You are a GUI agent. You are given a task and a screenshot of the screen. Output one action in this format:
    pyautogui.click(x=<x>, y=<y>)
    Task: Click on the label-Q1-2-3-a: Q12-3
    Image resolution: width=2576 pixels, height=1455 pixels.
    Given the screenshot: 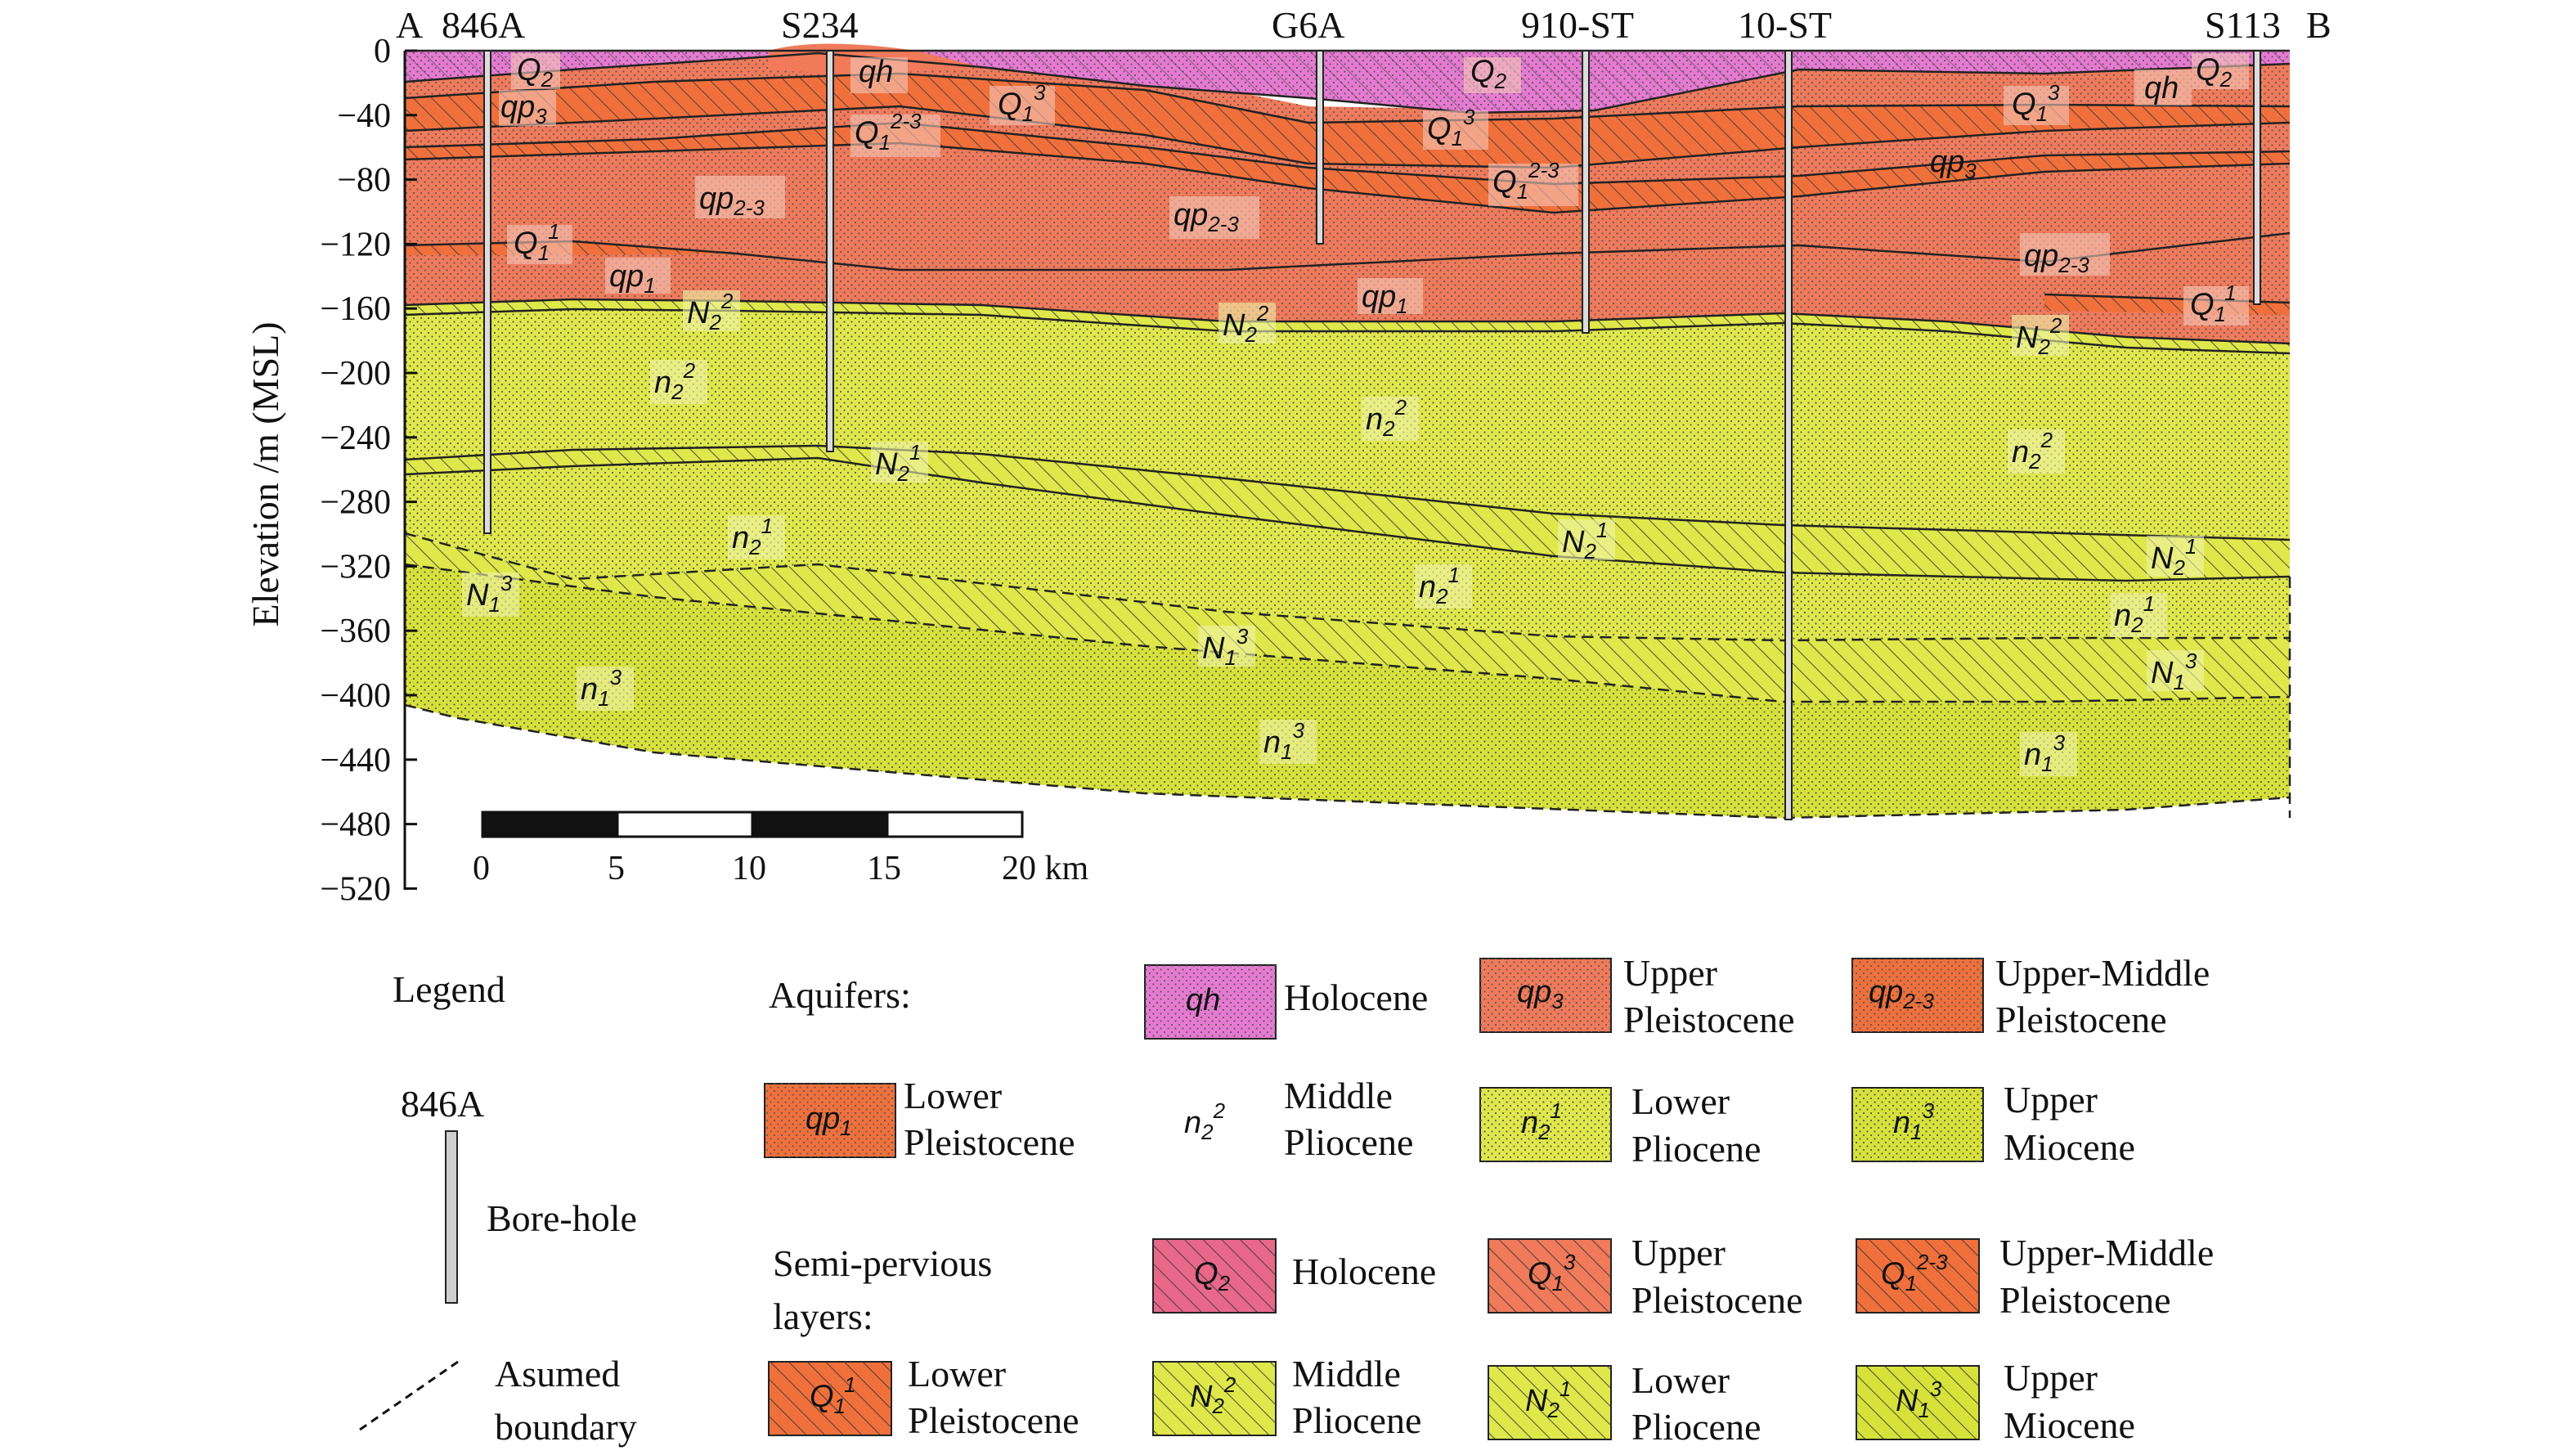 What is the action you would take?
    pyautogui.click(x=888, y=132)
    